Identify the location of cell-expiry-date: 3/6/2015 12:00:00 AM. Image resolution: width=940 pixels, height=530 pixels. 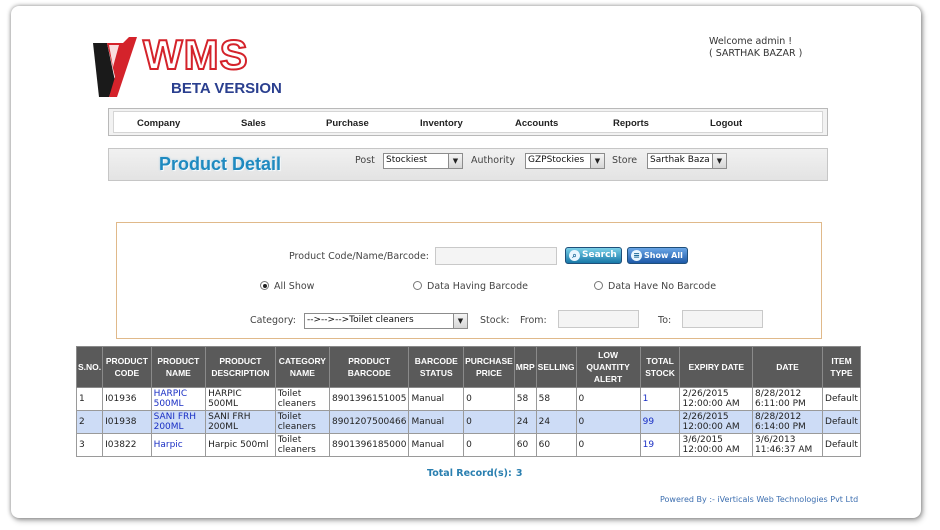
(716, 445).